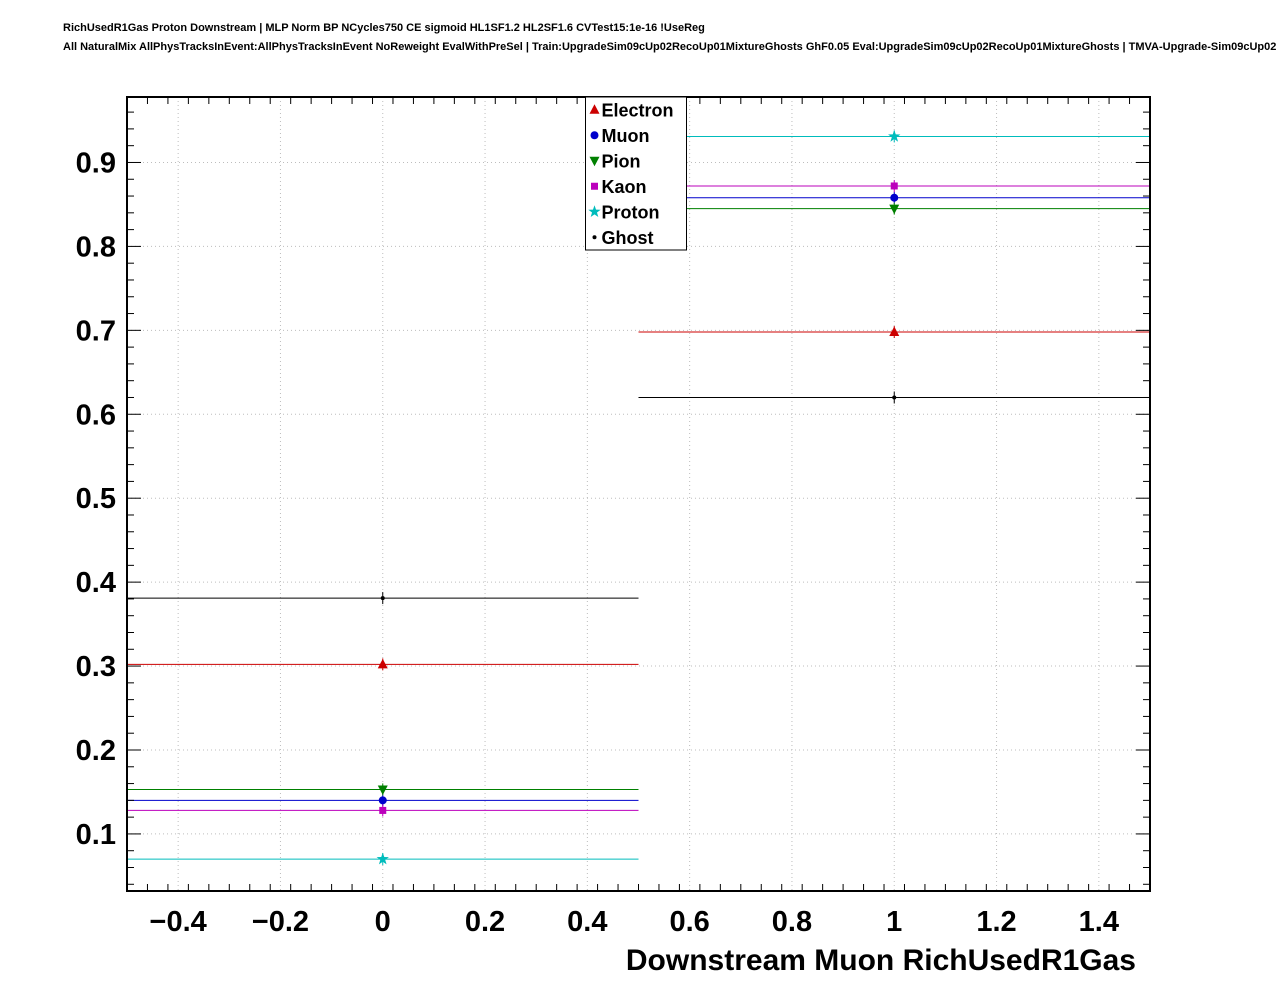 Image resolution: width=1276 pixels, height=996 pixels. Describe the element at coordinates (594, 135) in the screenshot. I see `muon-legend-marker-icon` at that location.